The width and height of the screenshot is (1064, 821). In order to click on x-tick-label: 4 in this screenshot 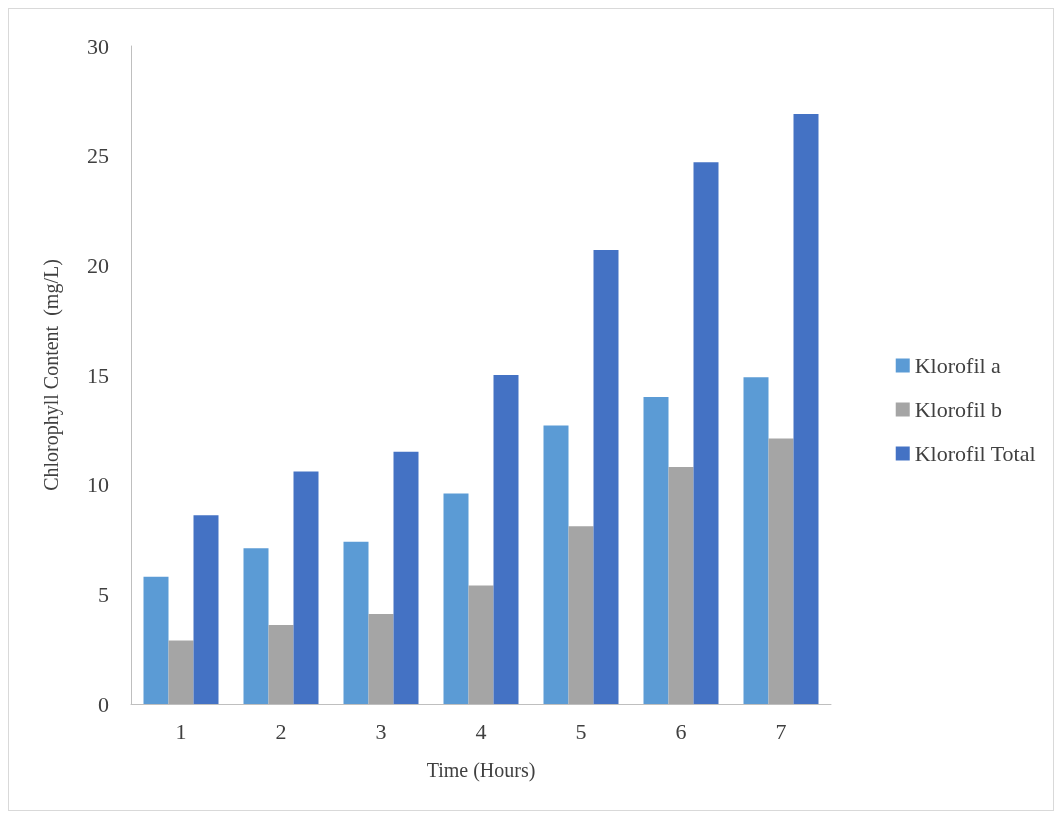, I will do `click(481, 731)`.